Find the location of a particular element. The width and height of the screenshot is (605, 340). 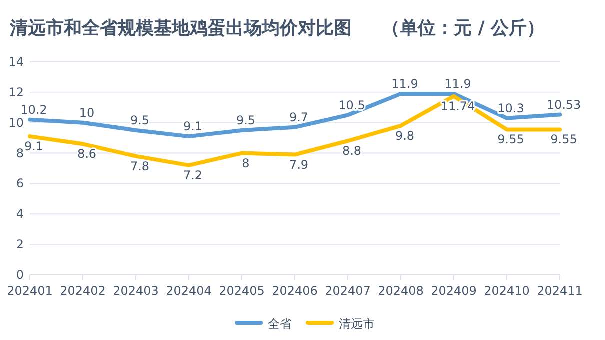

x-tick-label: 202406 is located at coordinates (295, 291).